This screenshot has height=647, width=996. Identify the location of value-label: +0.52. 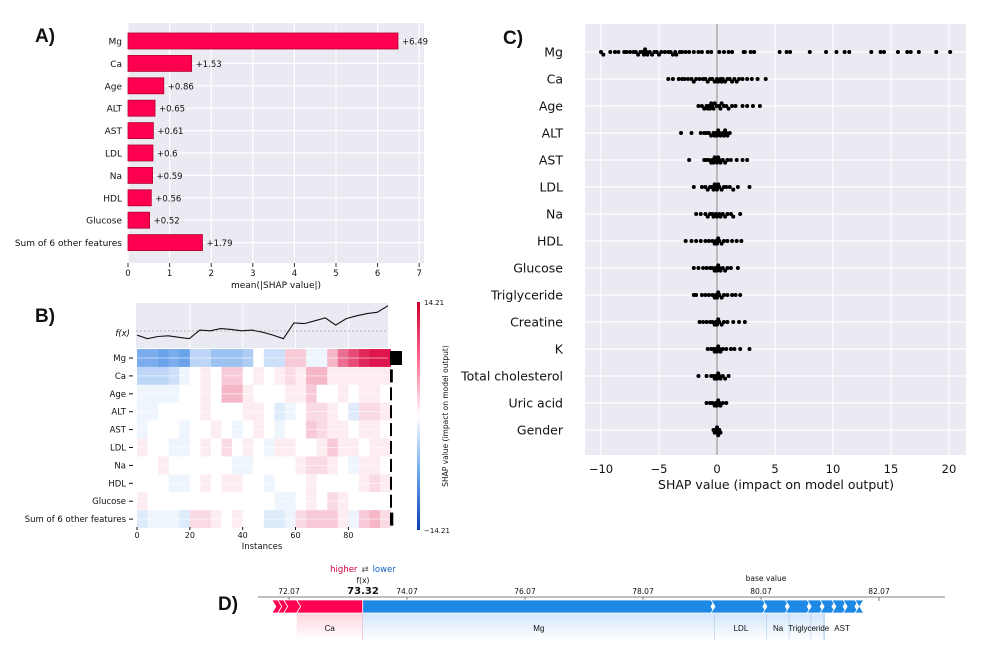
(167, 222).